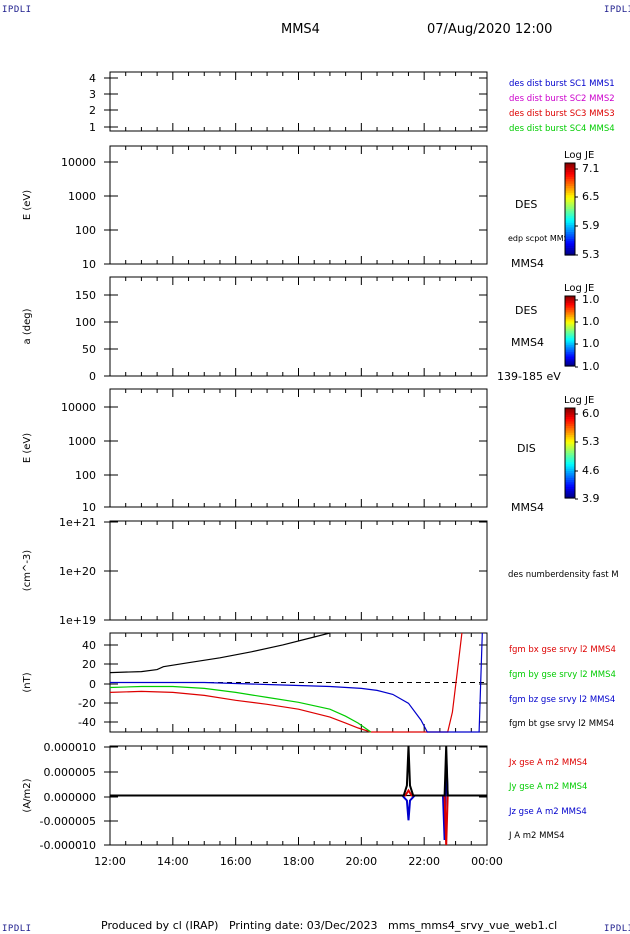  What do you see at coordinates (78, 162) in the screenshot?
I see `y-tick-label: 10000` at bounding box center [78, 162].